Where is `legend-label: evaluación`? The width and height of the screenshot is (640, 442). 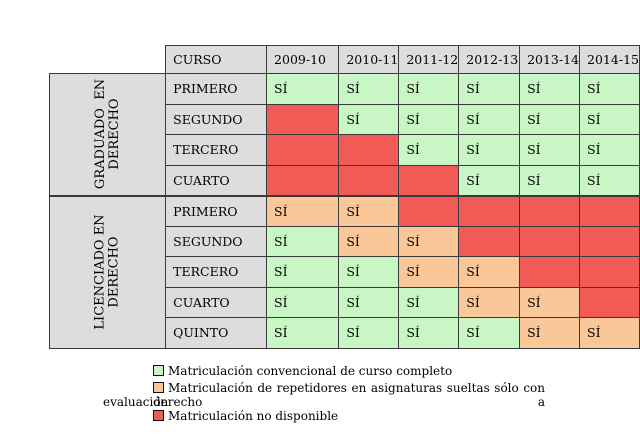 legend-label: evaluación is located at coordinates (136, 402).